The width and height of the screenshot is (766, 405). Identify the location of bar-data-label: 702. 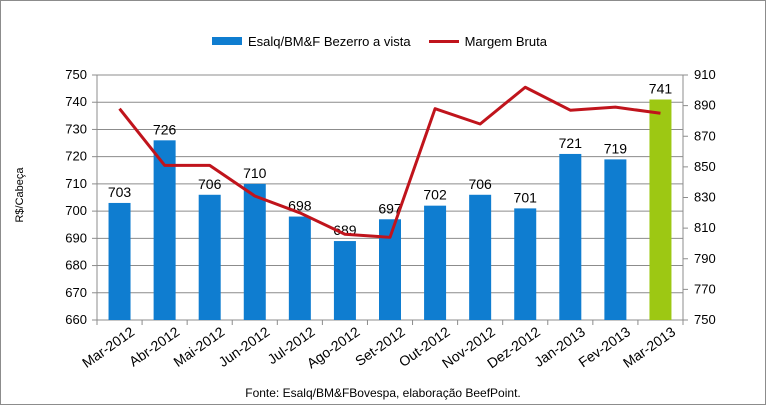
(435, 195).